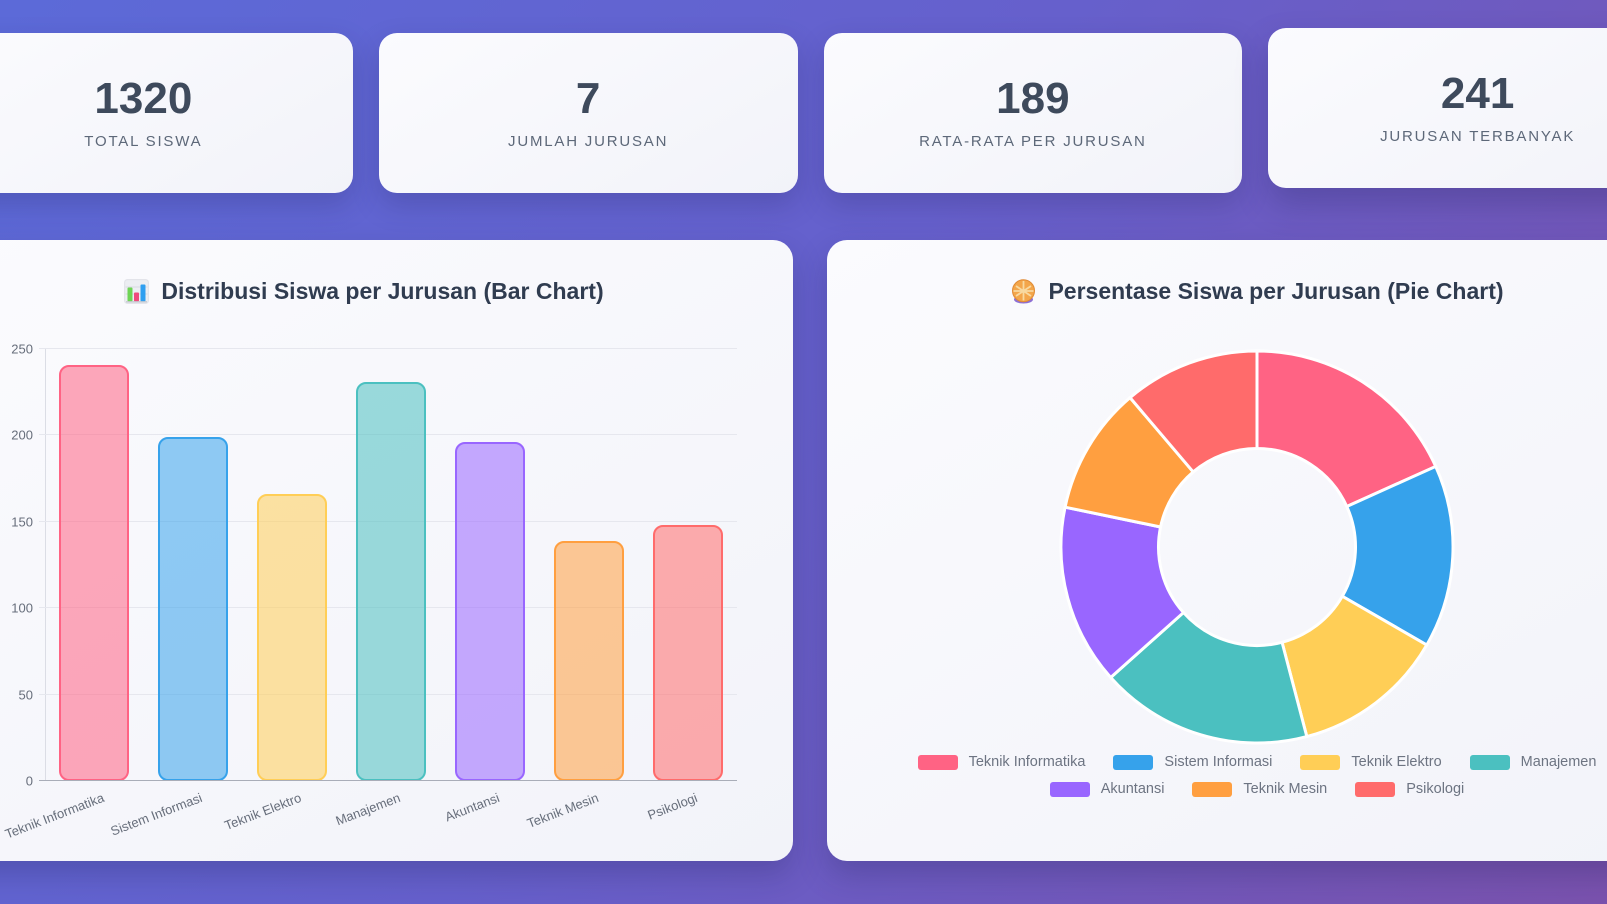 This screenshot has width=1607, height=904. Describe the element at coordinates (25, 695) in the screenshot. I see `y-tick-label-50: 50` at that location.